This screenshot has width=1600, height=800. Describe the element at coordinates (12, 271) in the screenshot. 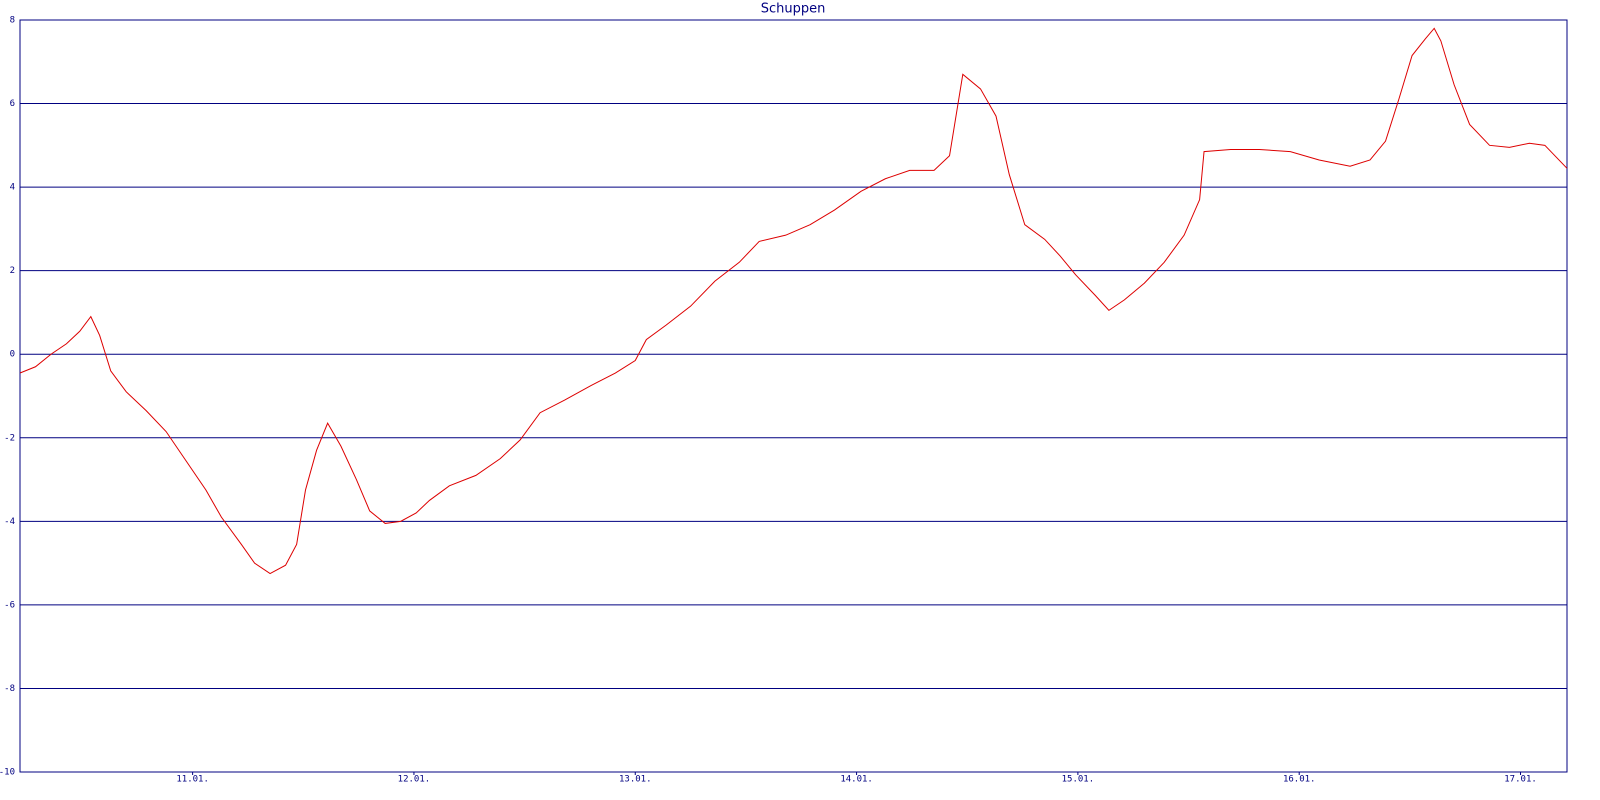

I see `y-tick-label: 2` at that location.